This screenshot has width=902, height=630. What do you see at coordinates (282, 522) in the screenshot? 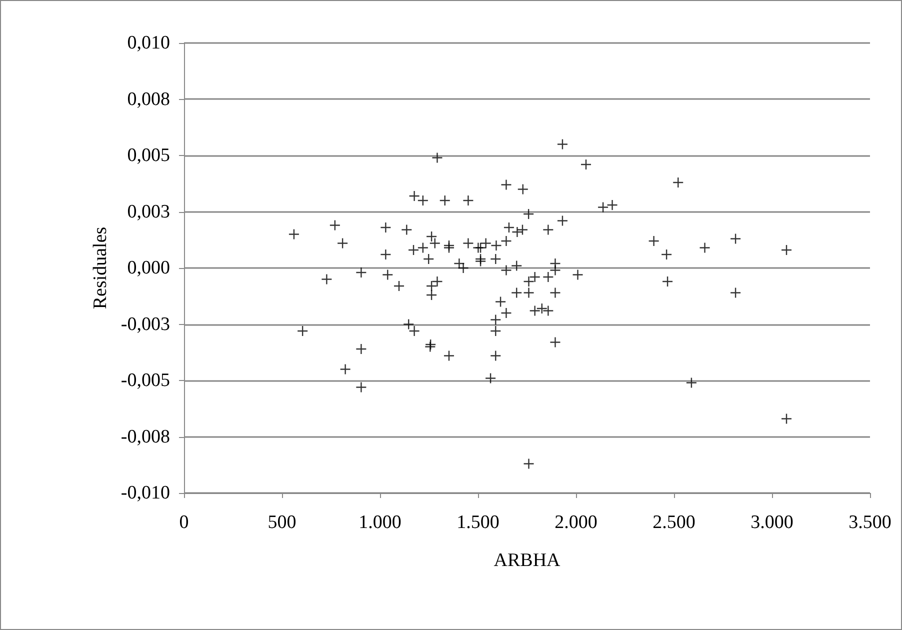
I see `x-tick-label: 500` at bounding box center [282, 522].